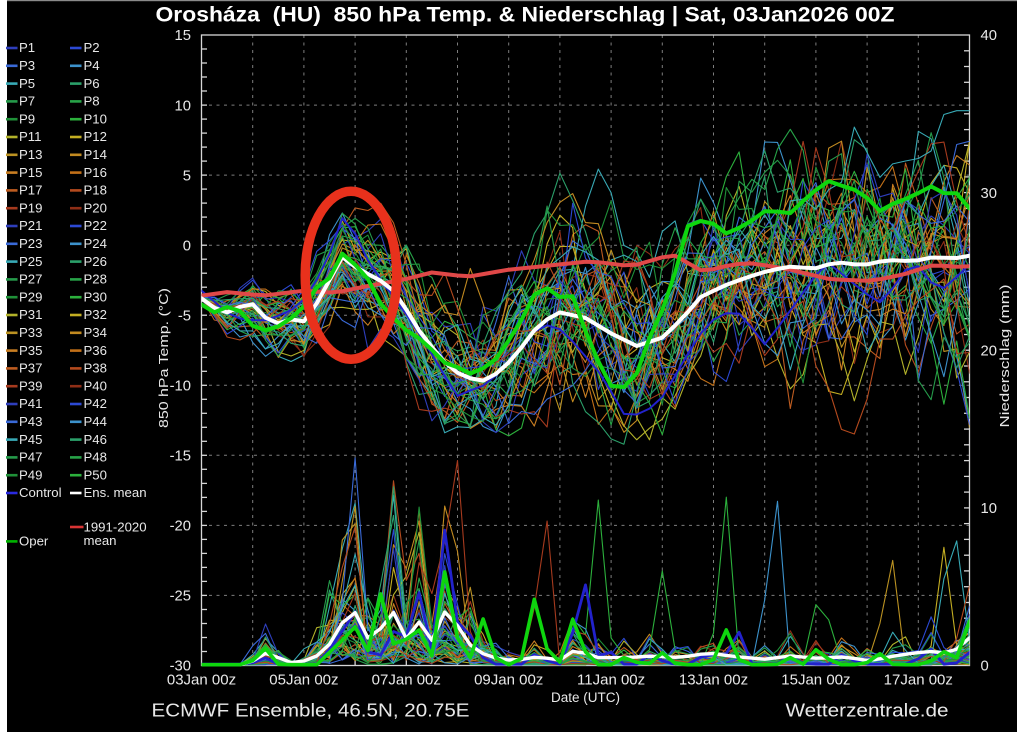  What do you see at coordinates (611, 680) in the screenshot?
I see `svg-text: 11Jan 00z` at bounding box center [611, 680].